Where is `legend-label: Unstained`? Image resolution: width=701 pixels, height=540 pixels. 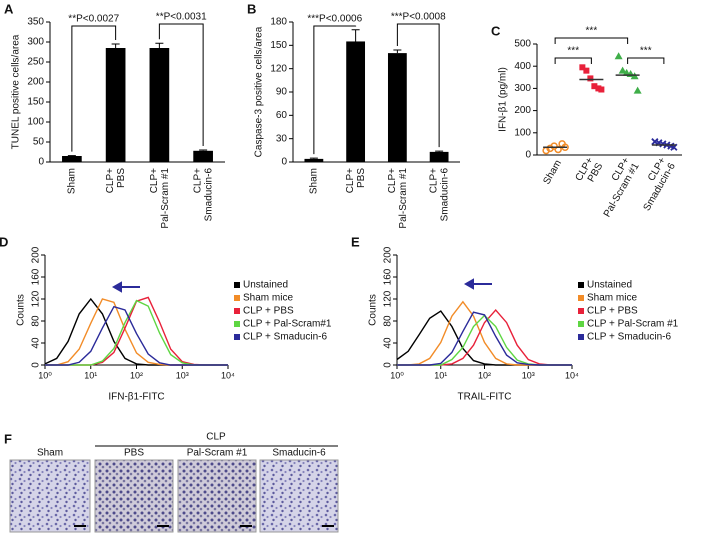 legend-label: Unstained is located at coordinates (265, 285).